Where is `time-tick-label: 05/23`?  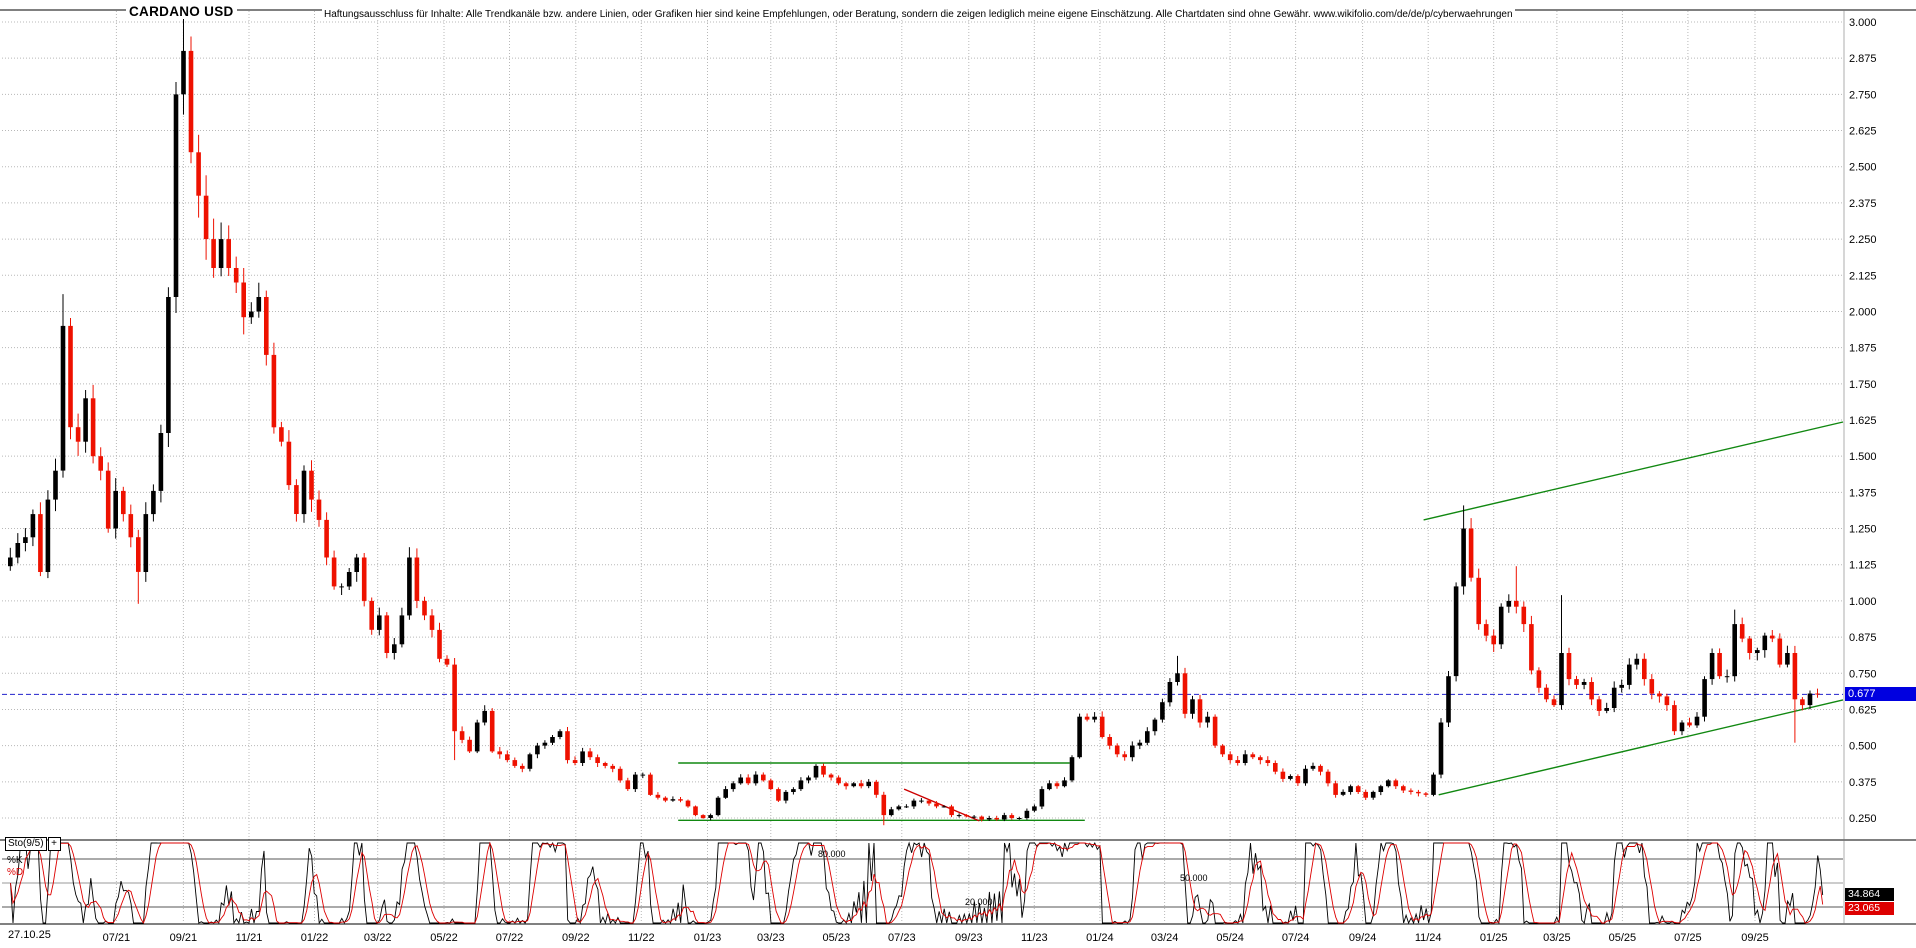 time-tick-label: 05/23 is located at coordinates (837, 938).